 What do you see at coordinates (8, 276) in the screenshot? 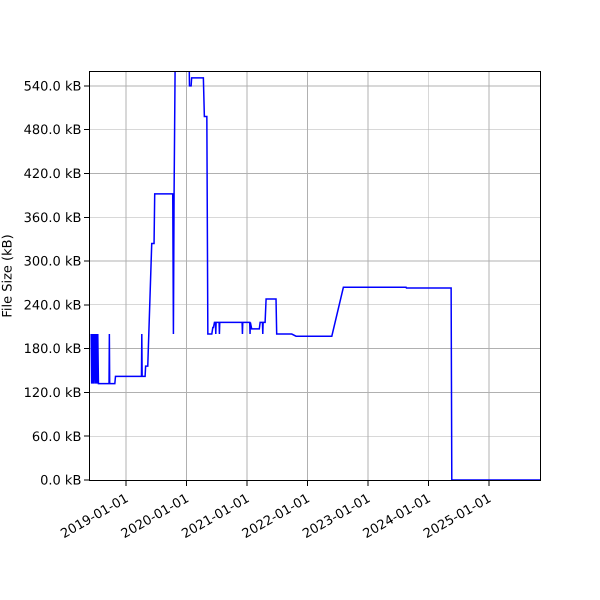
I see `y-axis-title: File Size (kB)` at bounding box center [8, 276].